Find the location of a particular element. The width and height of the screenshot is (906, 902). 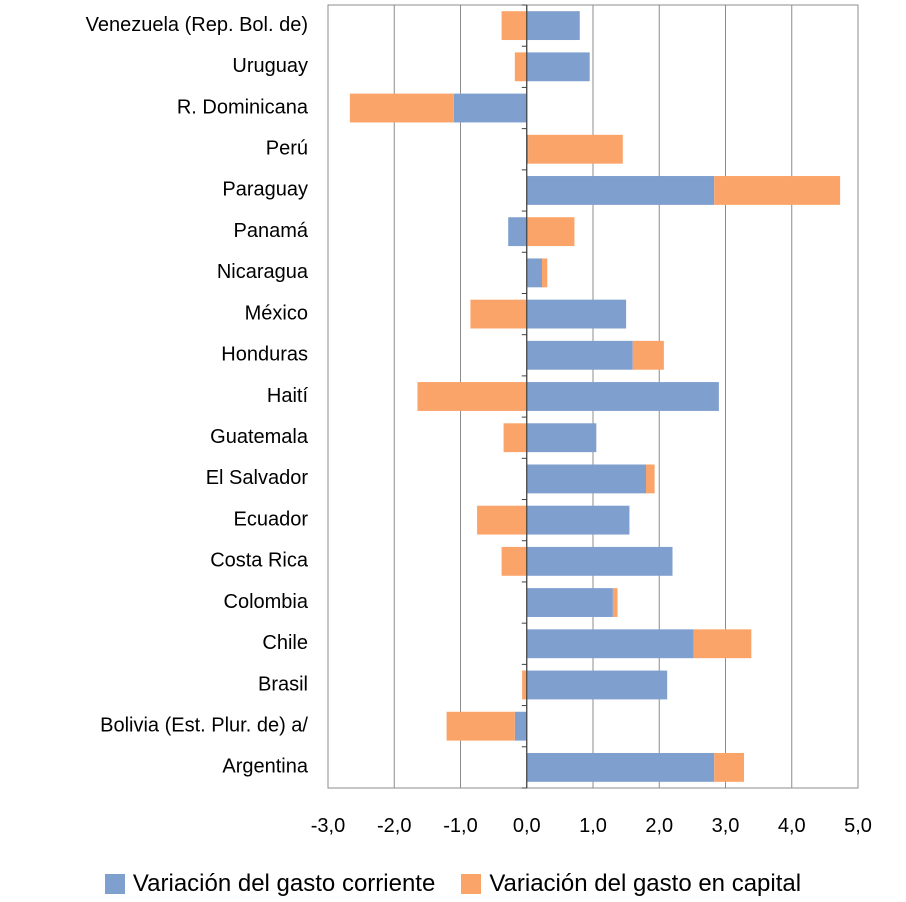

x-tick-labels: -3,0 -2,0 -1,0 0,0 1,0 2,0 3,0 4,0 5,0 is located at coordinates (591, 826).